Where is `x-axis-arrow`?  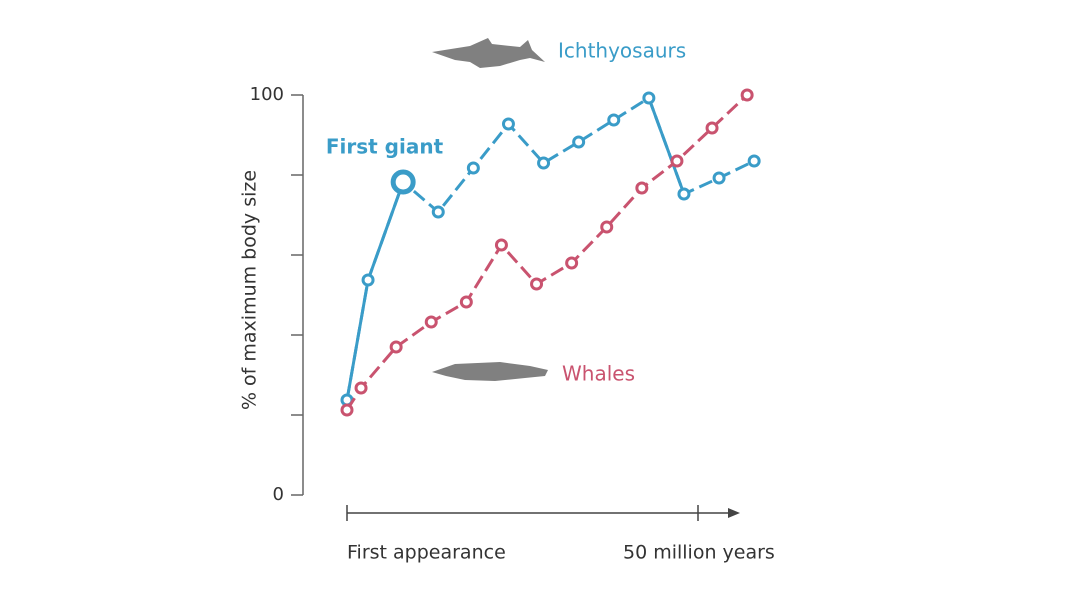 x-axis-arrow is located at coordinates (734, 513).